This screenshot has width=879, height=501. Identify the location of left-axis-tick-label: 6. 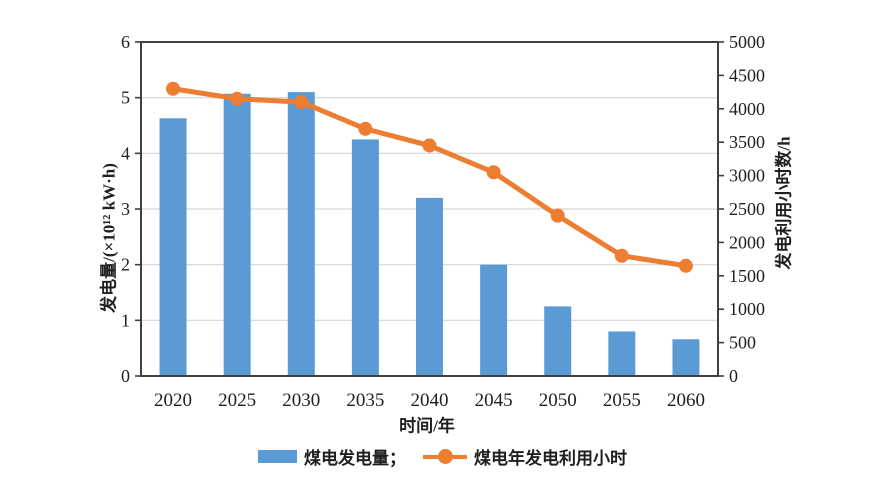
(125, 42).